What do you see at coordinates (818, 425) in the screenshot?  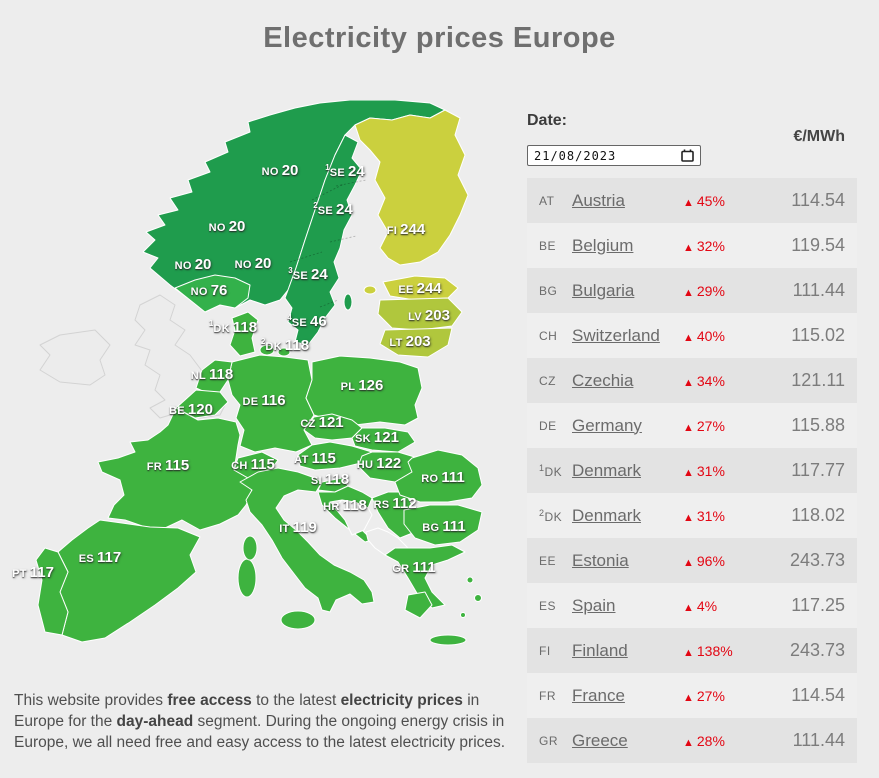 I see `price-value: 115.88` at bounding box center [818, 425].